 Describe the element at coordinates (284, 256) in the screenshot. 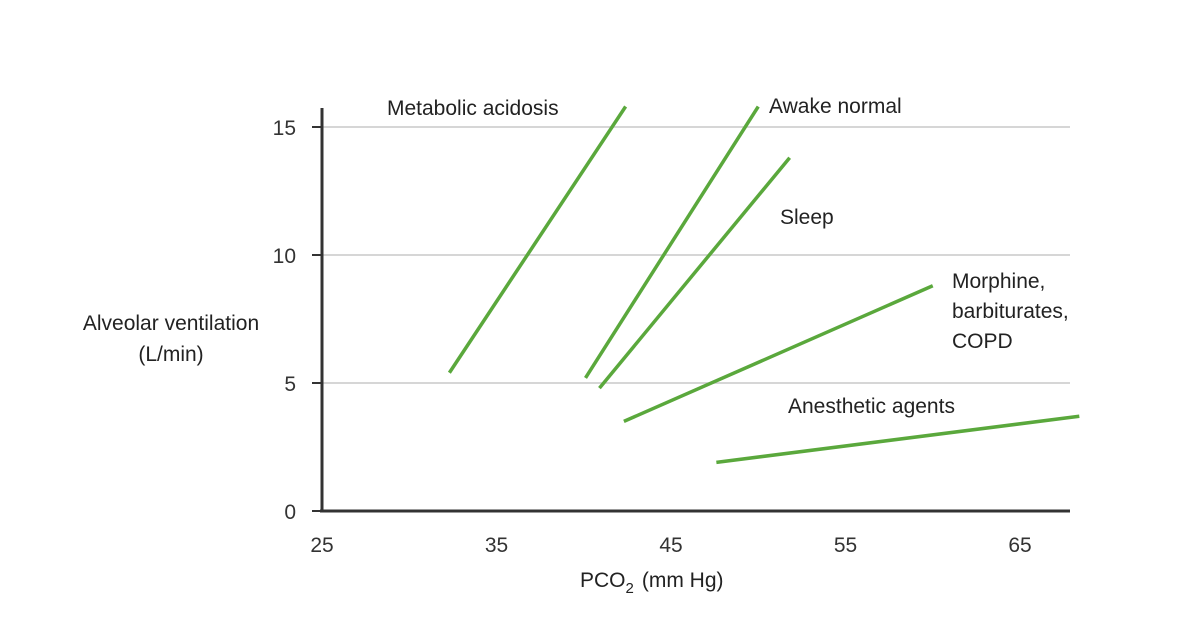

I see `y-tick-label: 10` at that location.